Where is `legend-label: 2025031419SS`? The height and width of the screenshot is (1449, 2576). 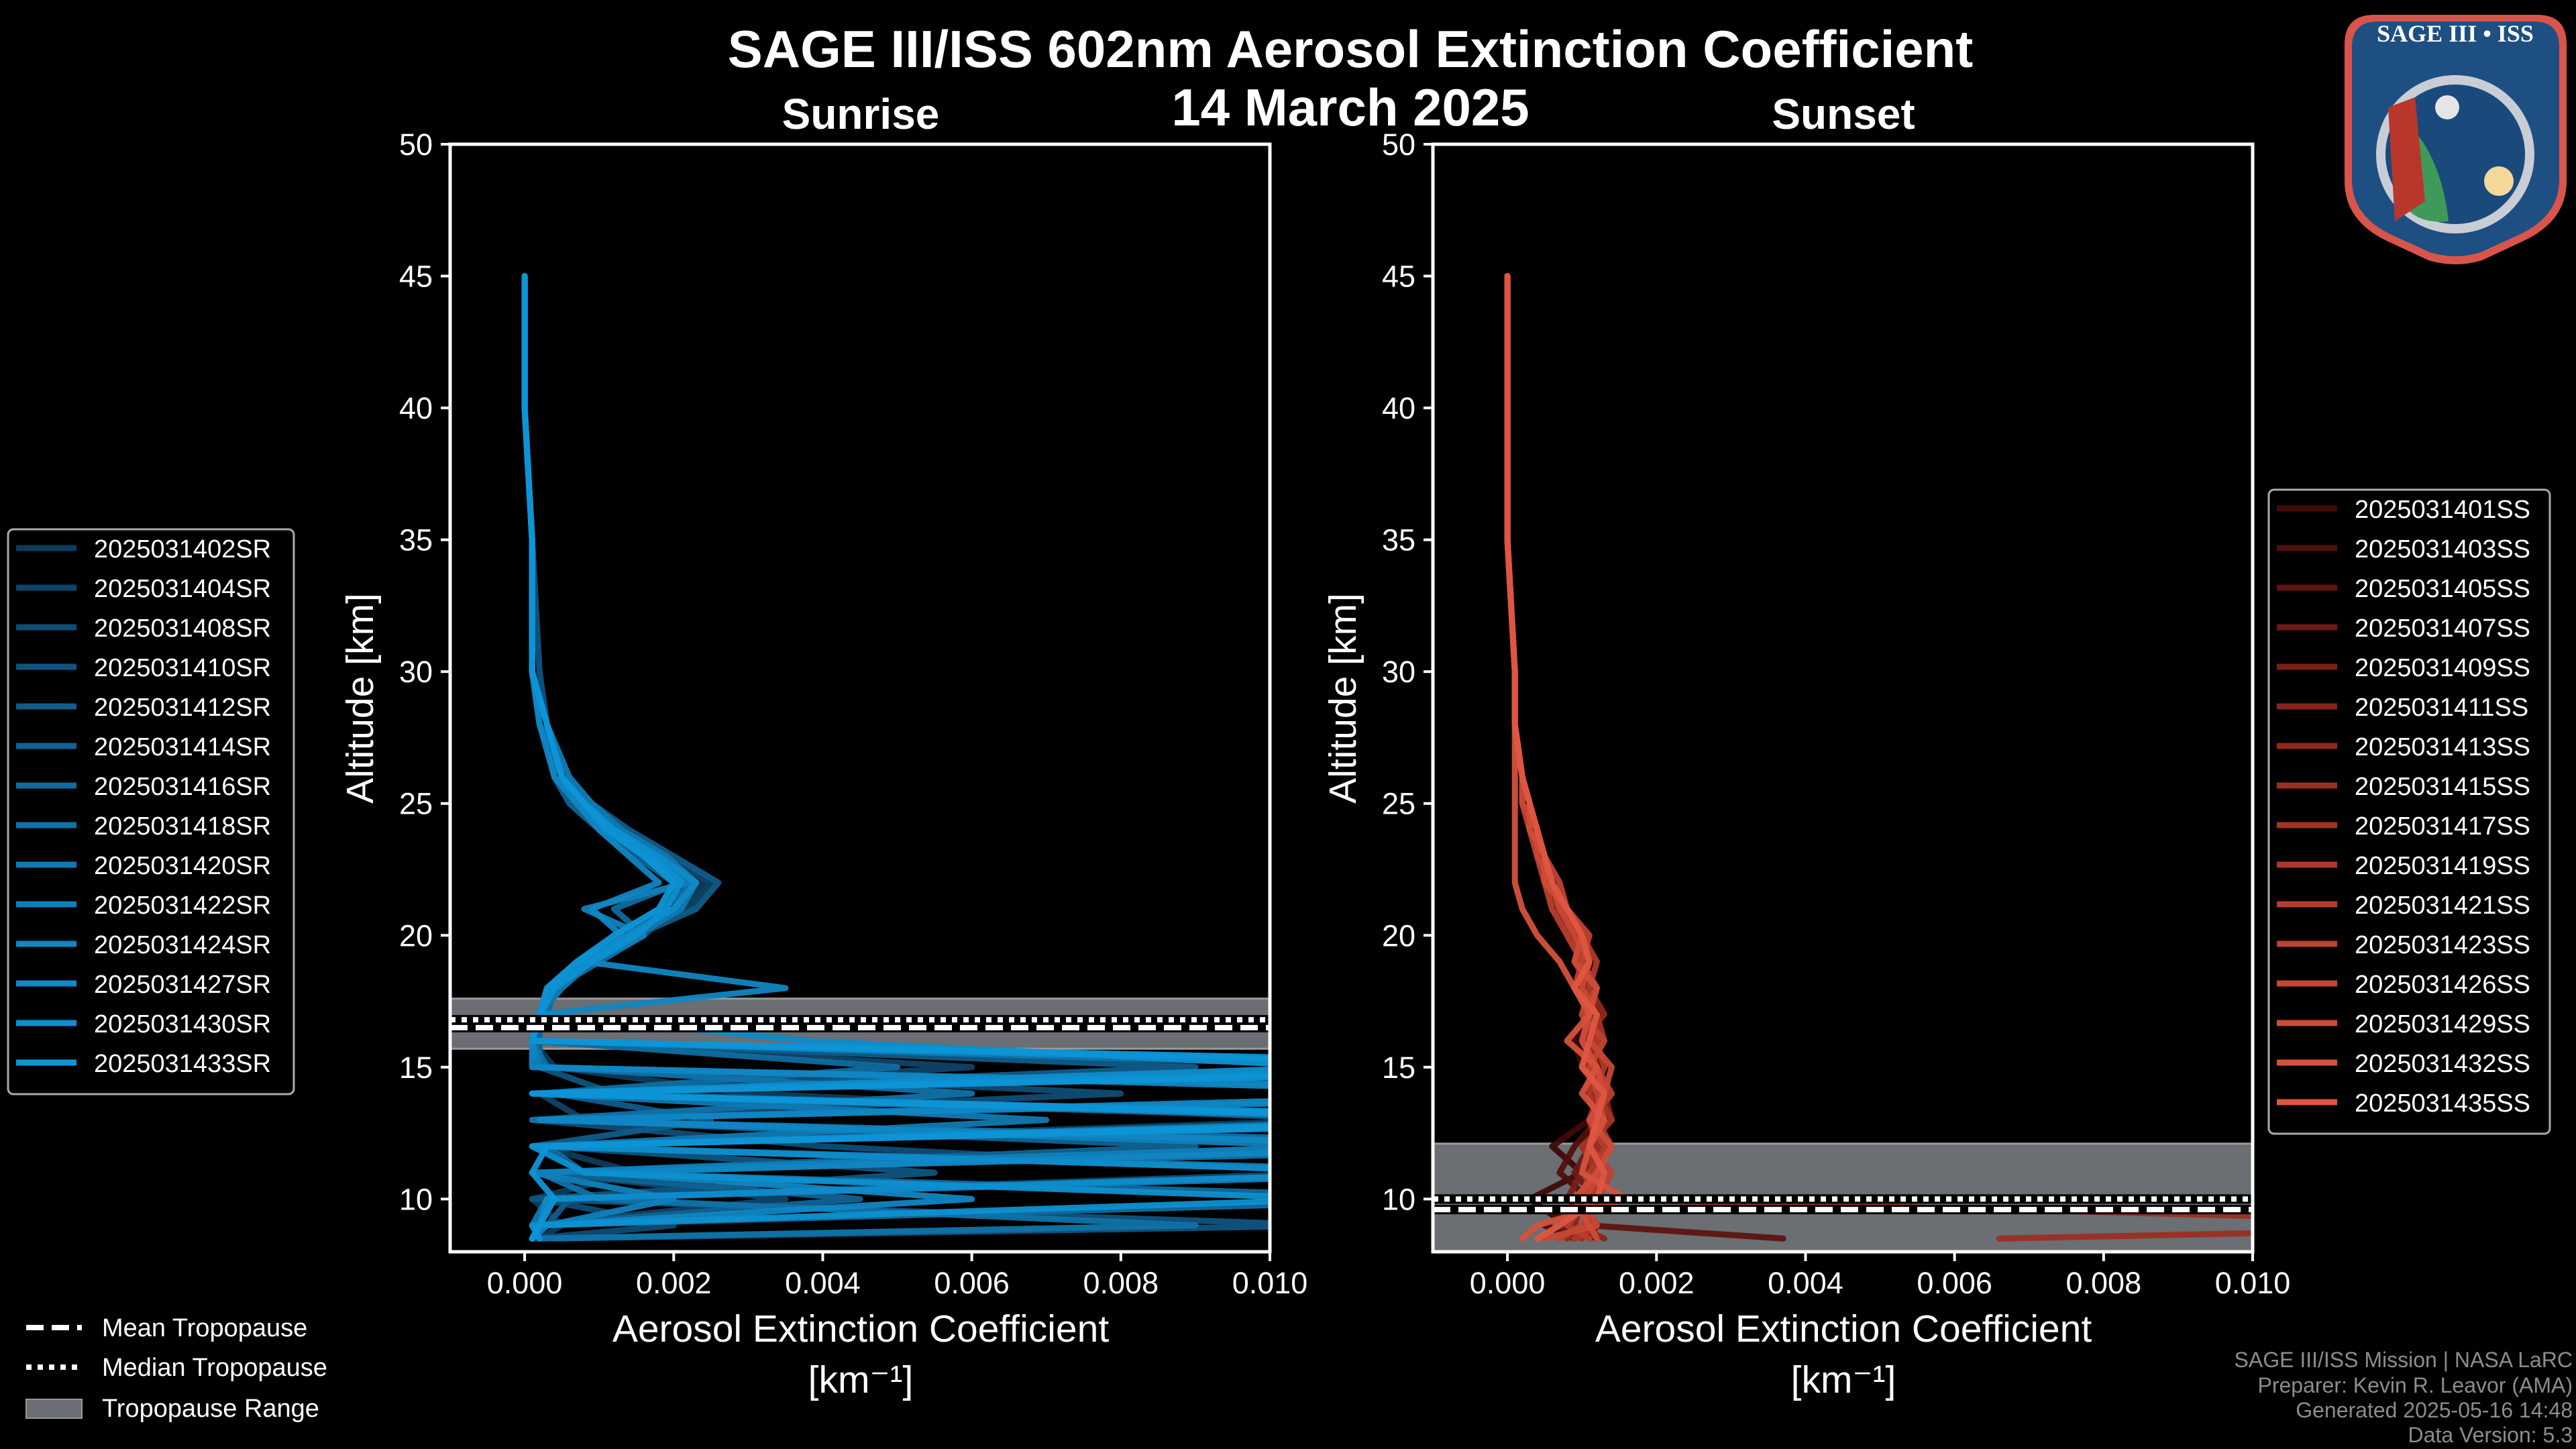 legend-label: 2025031419SS is located at coordinates (2442, 866).